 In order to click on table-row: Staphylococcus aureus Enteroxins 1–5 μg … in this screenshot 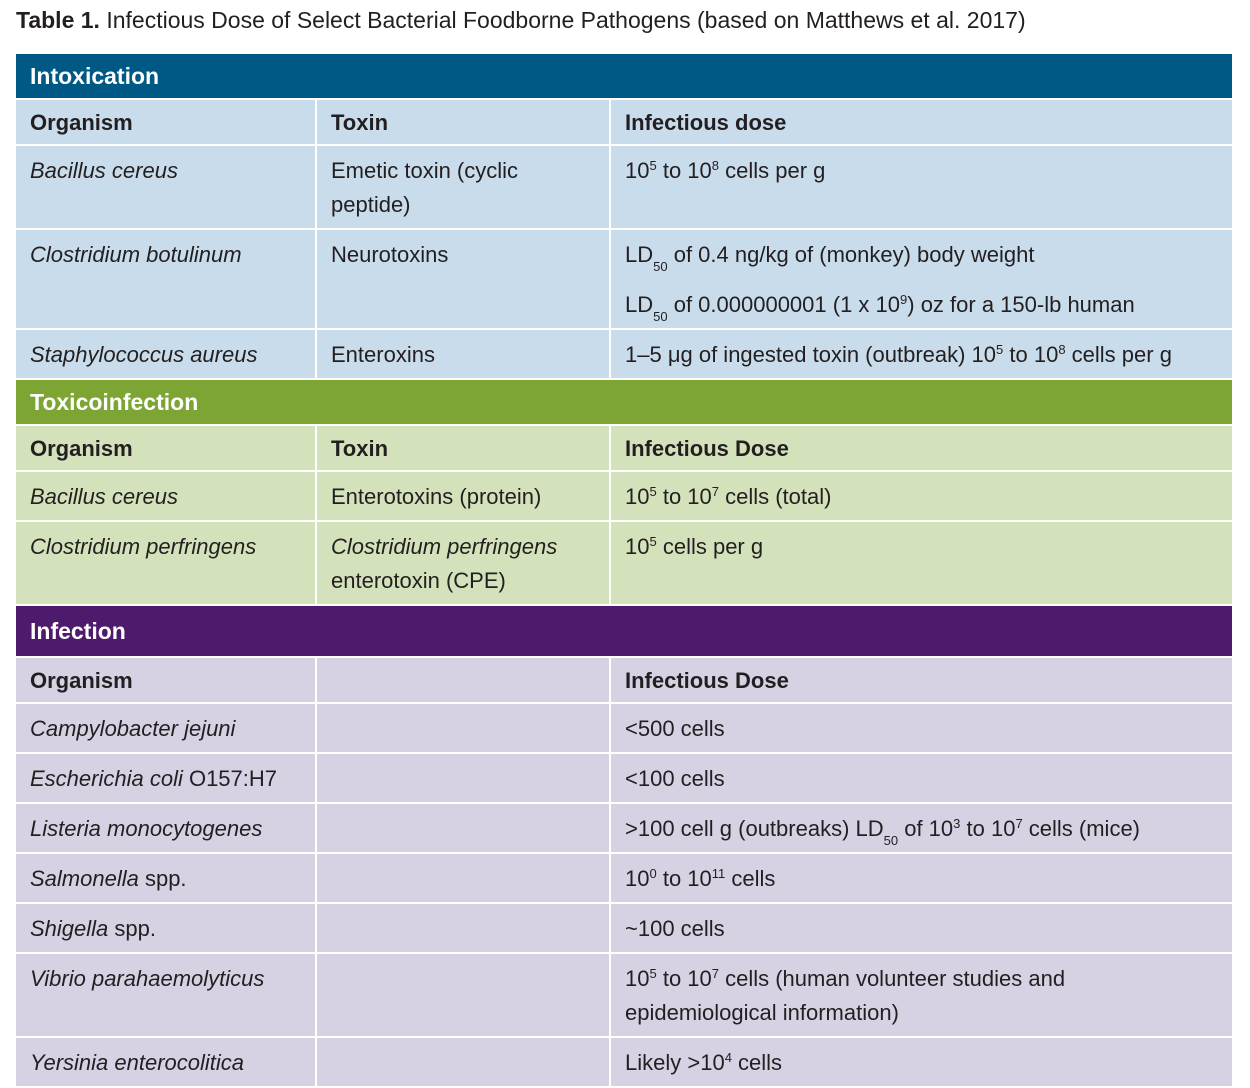, I will do `click(624, 354)`.